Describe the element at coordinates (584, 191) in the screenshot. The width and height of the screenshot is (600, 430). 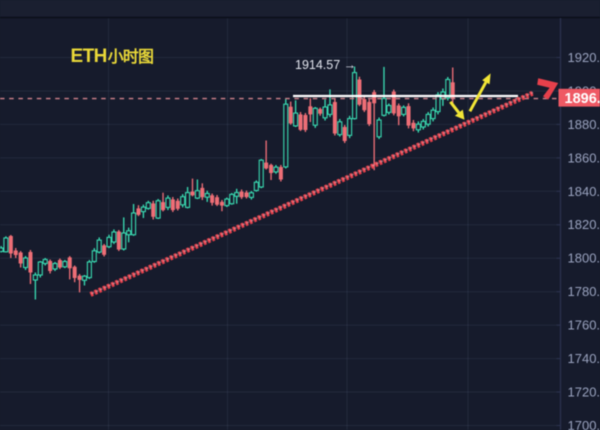
I see `svg-text: 1840.5` at that location.